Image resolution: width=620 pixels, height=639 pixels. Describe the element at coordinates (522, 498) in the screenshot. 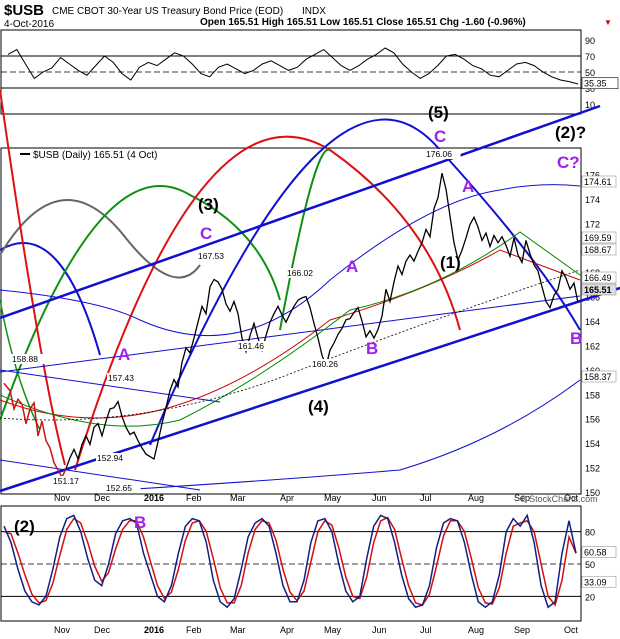

I see `x-tick-label: Sep` at that location.